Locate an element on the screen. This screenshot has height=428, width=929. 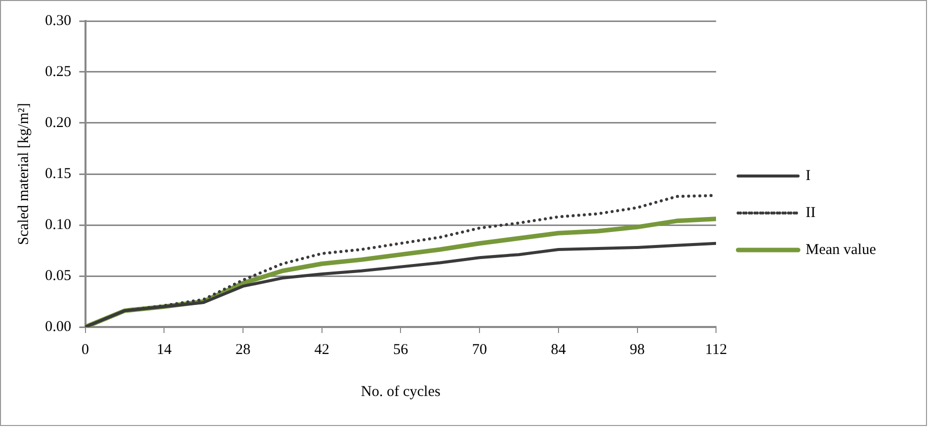
x-tick-label: 14 is located at coordinates (164, 350).